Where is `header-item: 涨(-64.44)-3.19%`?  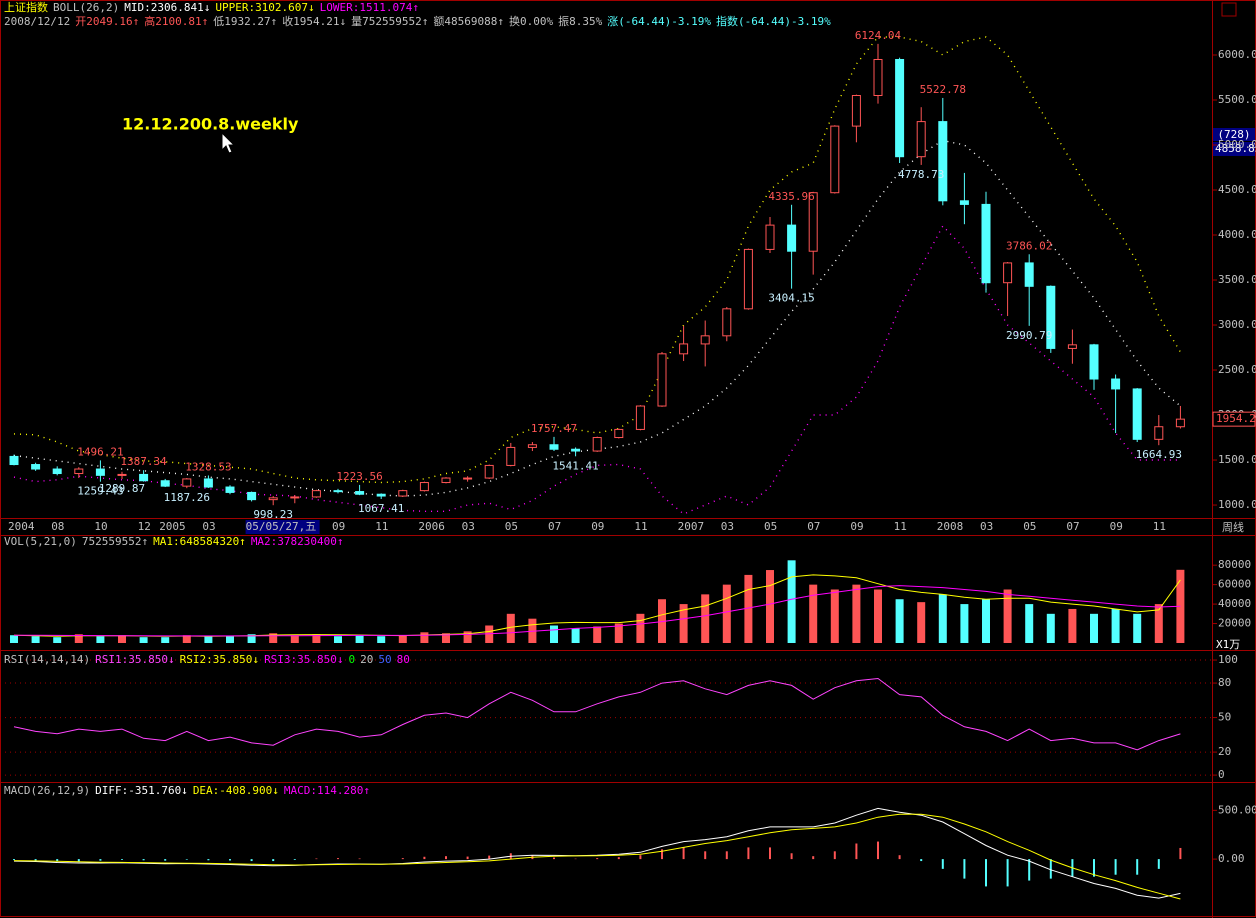 header-item: 涨(-64.44)-3.19% is located at coordinates (659, 21).